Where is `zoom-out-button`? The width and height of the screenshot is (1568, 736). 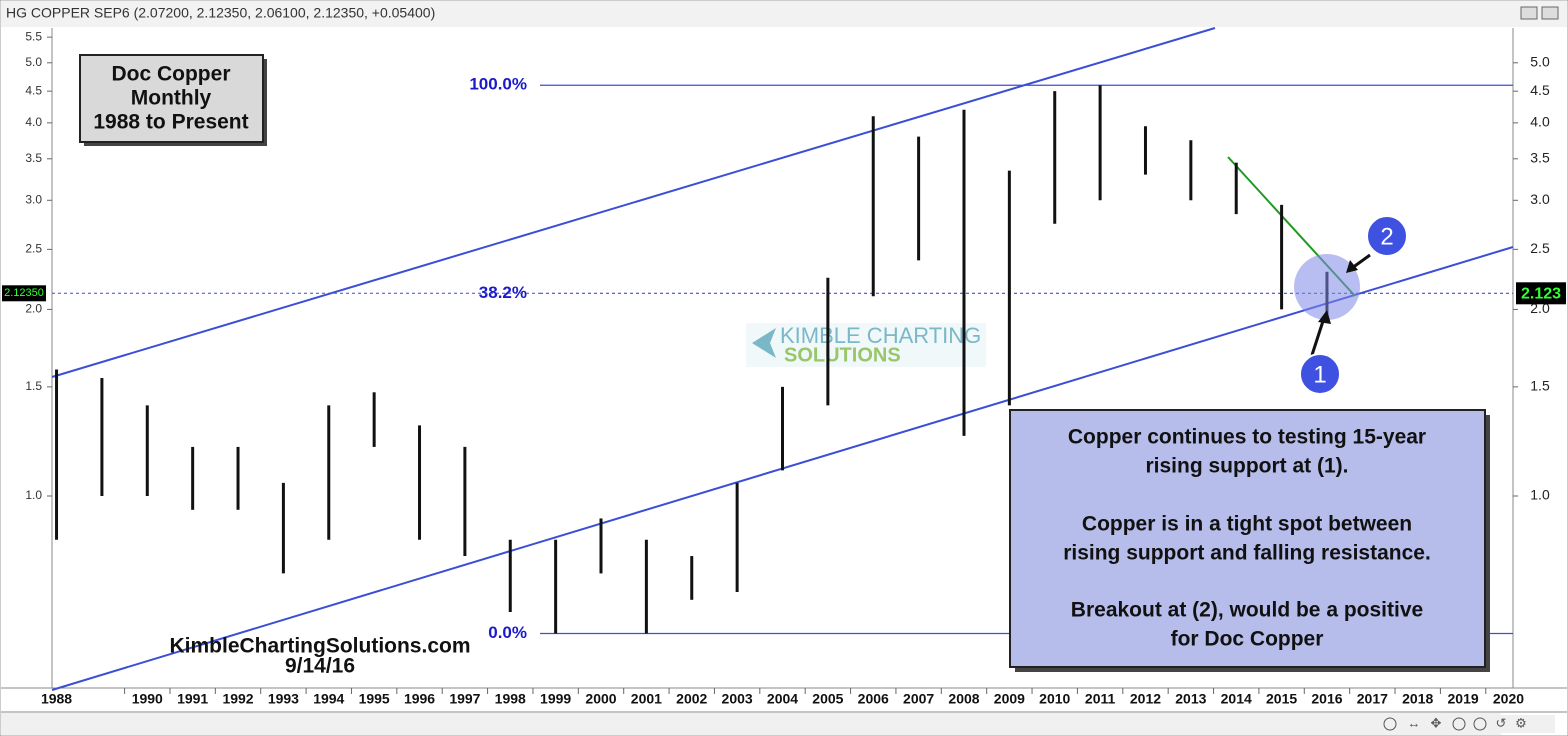 zoom-out-button is located at coordinates (1459, 724).